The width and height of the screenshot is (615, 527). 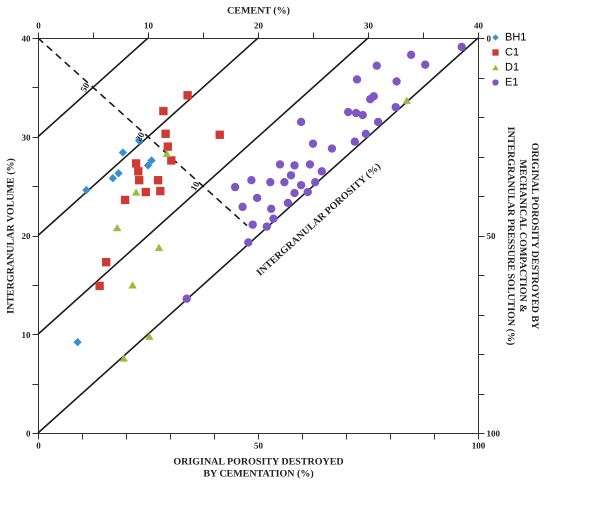 I want to click on y2-tick-label: 50, so click(x=491, y=236).